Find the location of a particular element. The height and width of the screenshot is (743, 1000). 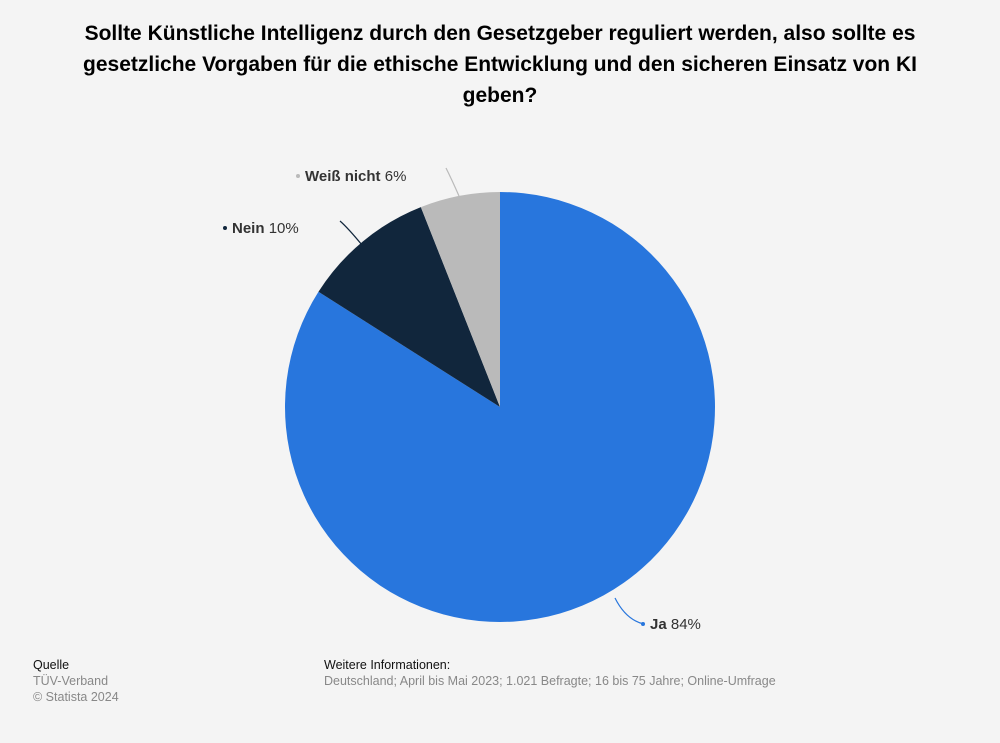

source-block: Quelle TÜV-Verband © Statista 2024 is located at coordinates (76, 681).